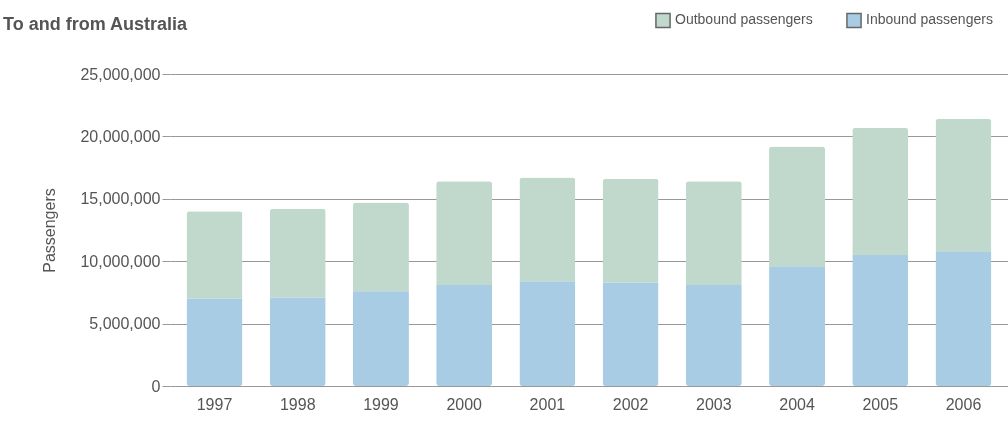  I want to click on y-tick-label: 25,000,000, so click(120, 74).